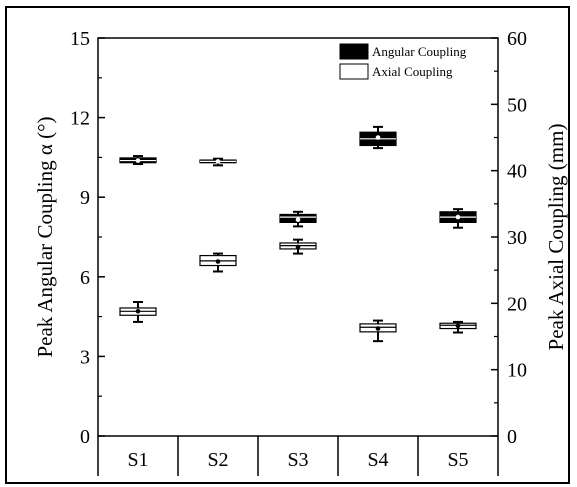 The width and height of the screenshot is (577, 487). What do you see at coordinates (297, 460) in the screenshot?
I see `category-label: S3` at bounding box center [297, 460].